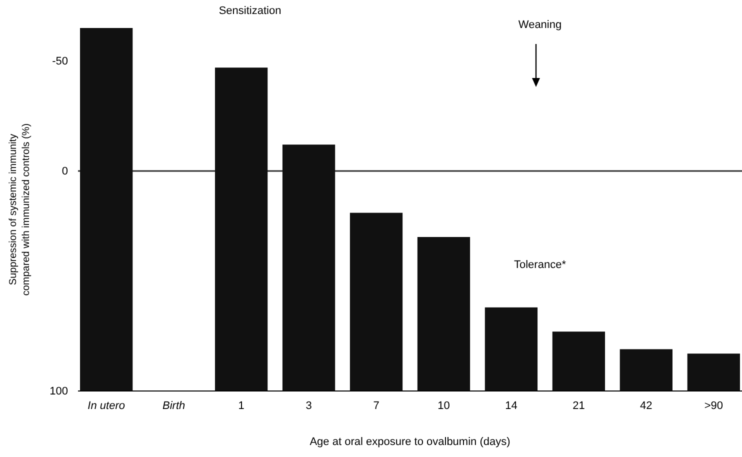  Describe the element at coordinates (578, 406) in the screenshot. I see `x-tick-label: 21` at that location.